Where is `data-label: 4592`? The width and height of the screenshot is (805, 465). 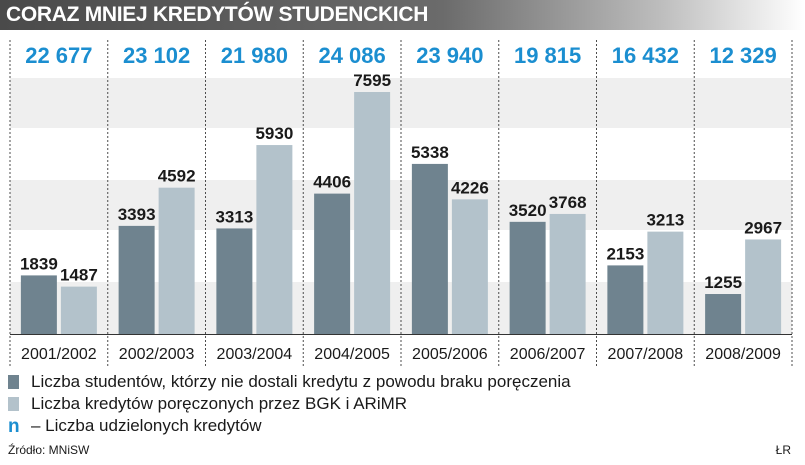
data-label: 4592 is located at coordinates (177, 176).